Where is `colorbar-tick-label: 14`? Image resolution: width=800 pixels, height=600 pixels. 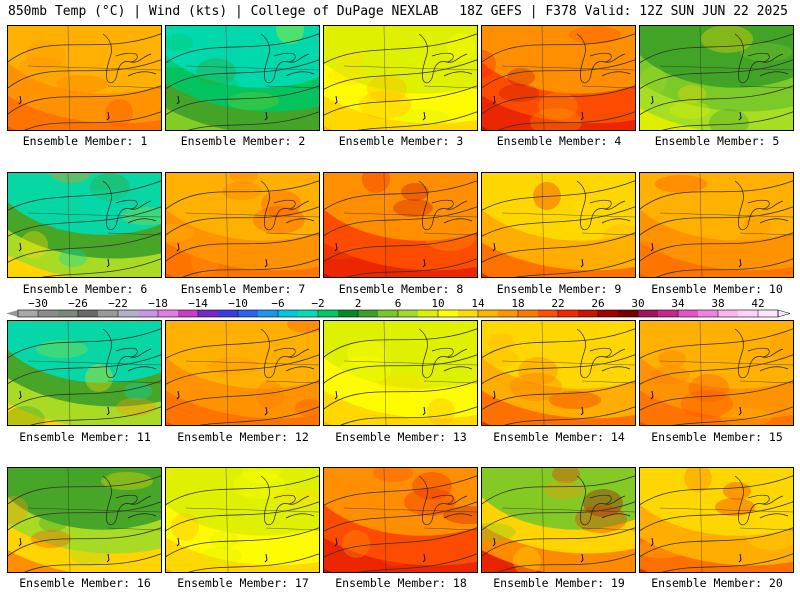
colorbar-tick-label: 14 is located at coordinates (478, 303).